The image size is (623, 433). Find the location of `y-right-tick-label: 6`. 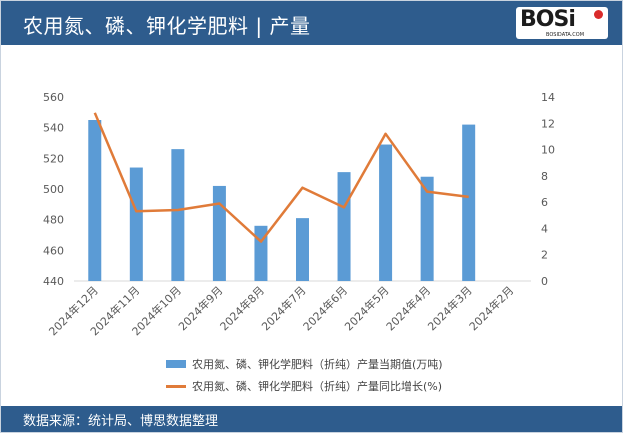

y-right-tick-label: 6 is located at coordinates (544, 202).